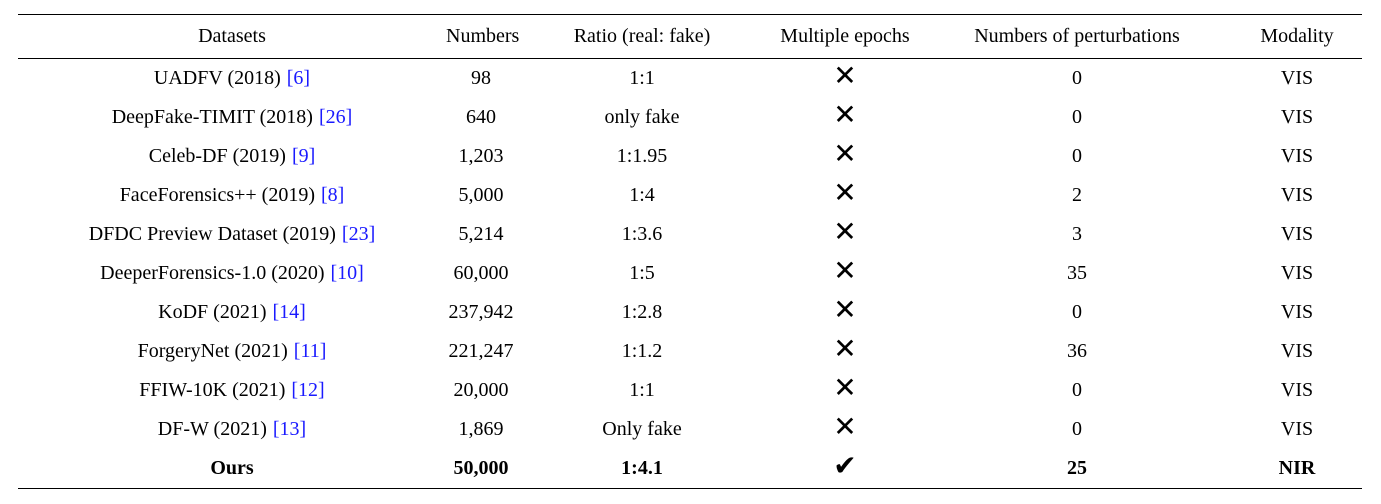  Describe the element at coordinates (212, 234) in the screenshot. I see `dataset-name: DFDC Preview Dataset (2019)` at that location.